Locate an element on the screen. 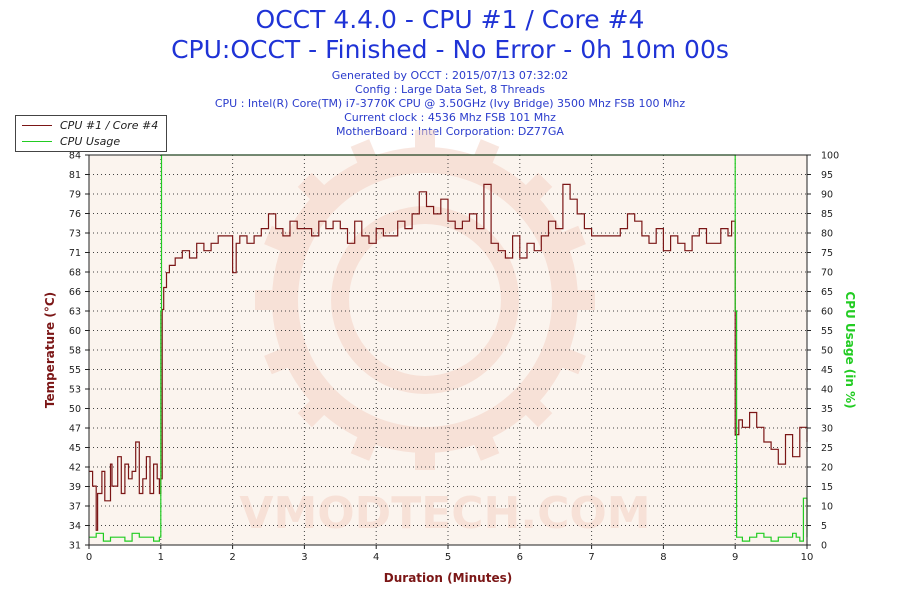 The image size is (900, 600). left-tick-label: 55 is located at coordinates (75, 370).